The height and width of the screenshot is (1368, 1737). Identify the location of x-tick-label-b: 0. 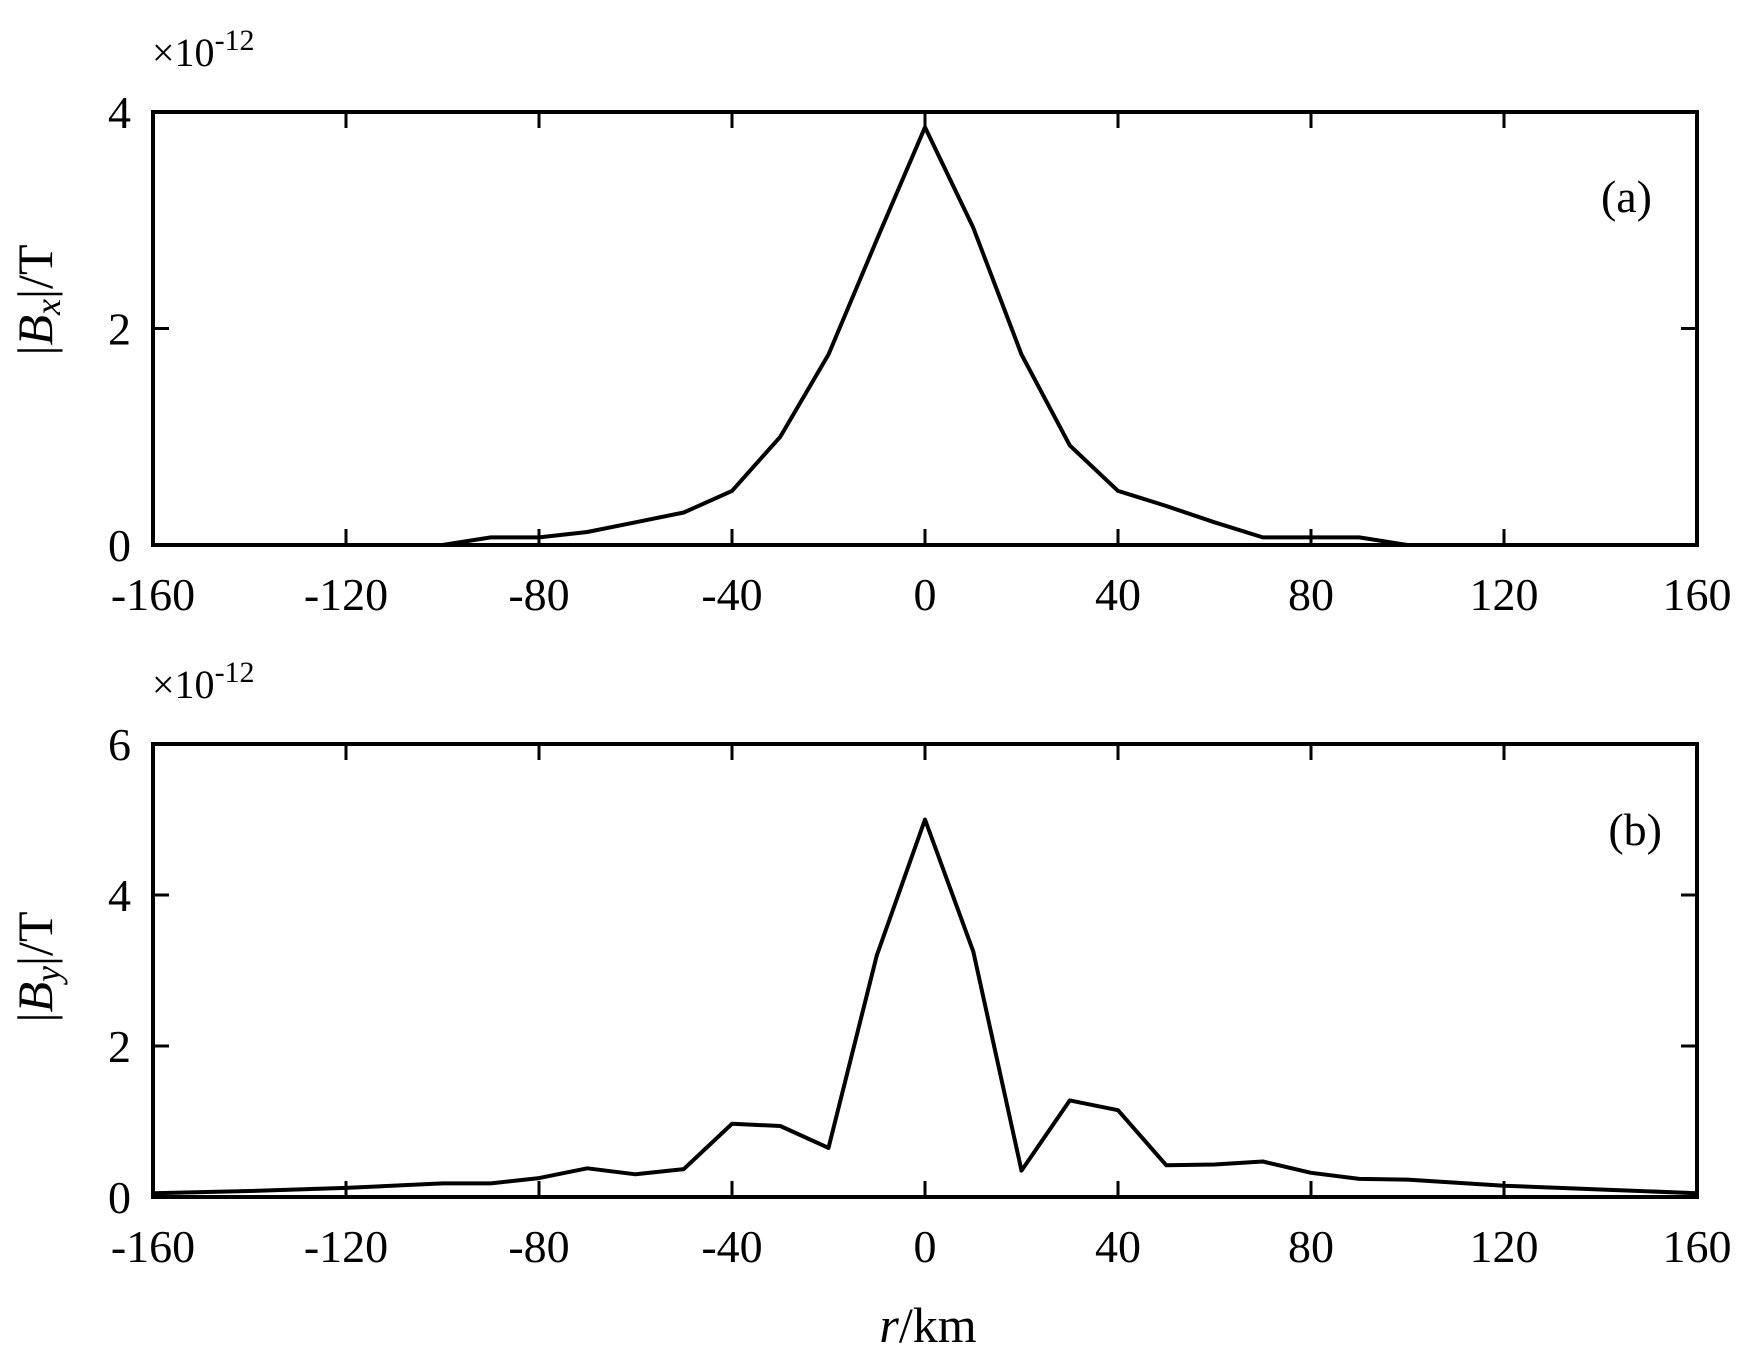
(925, 1246).